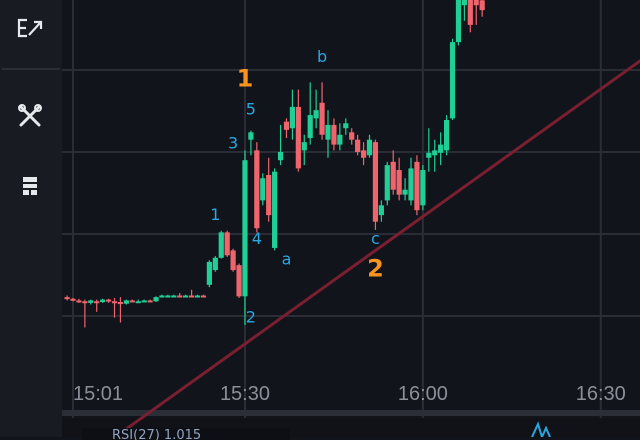  Describe the element at coordinates (186, 434) in the screenshot. I see `rsi-indicator-label: RSI(27) 1.015` at that location.